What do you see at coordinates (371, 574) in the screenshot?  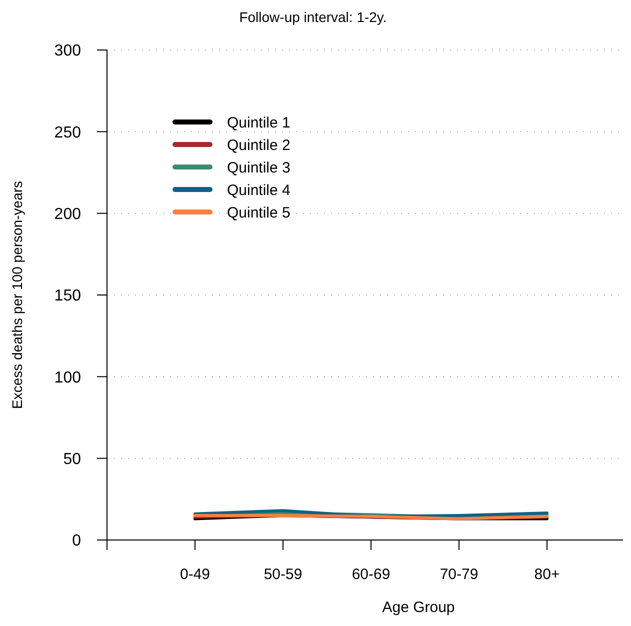 I see `x-tick-label: 60-69` at bounding box center [371, 574].